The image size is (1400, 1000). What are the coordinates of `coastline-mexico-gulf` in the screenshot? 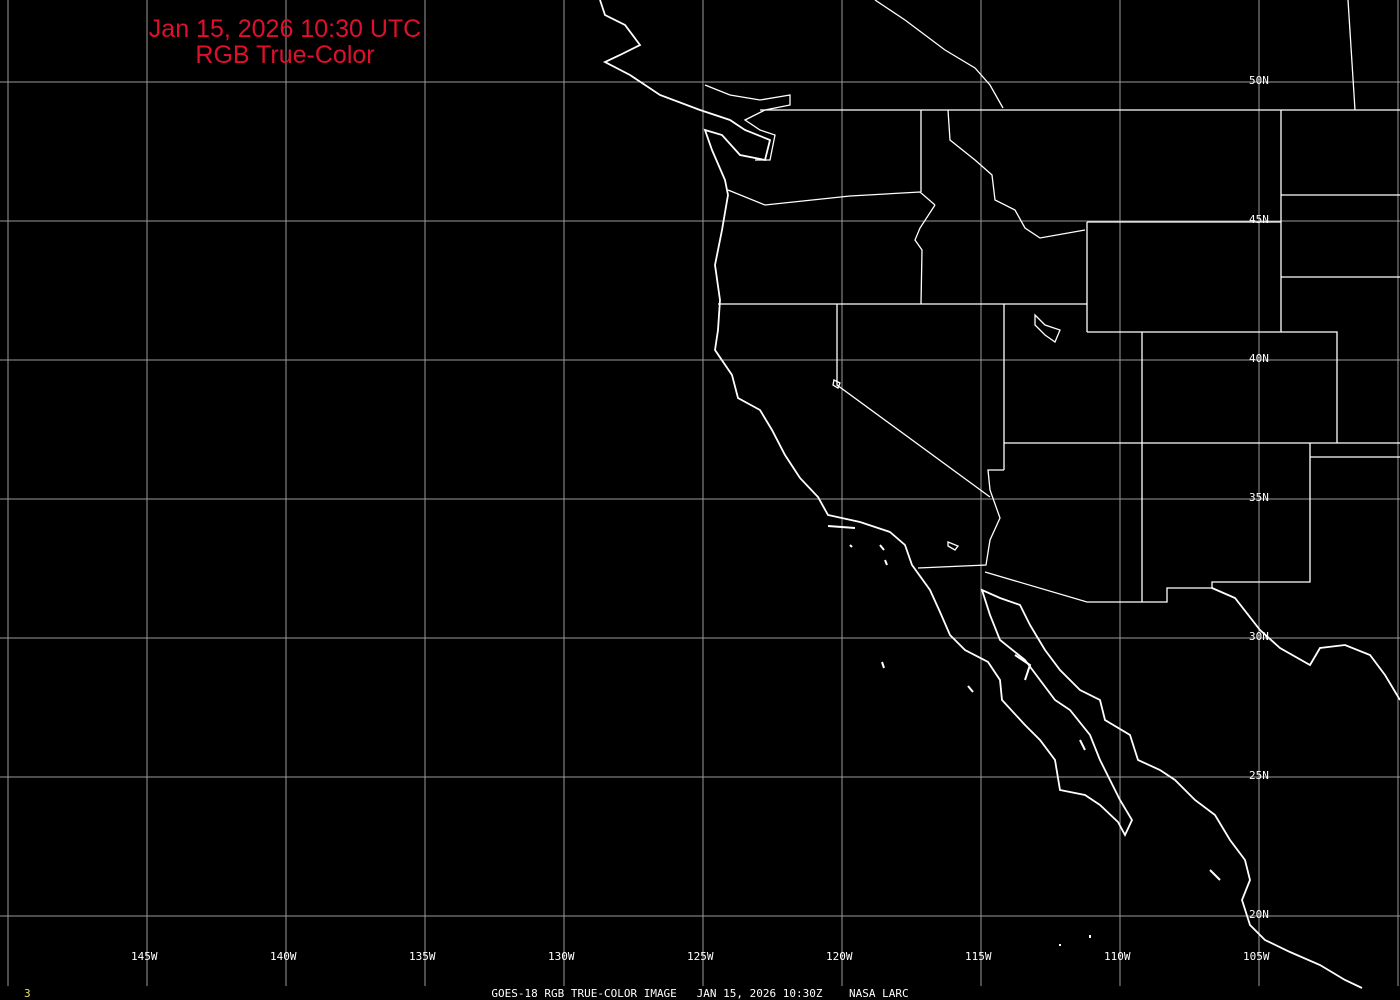 It's located at (1305, 644).